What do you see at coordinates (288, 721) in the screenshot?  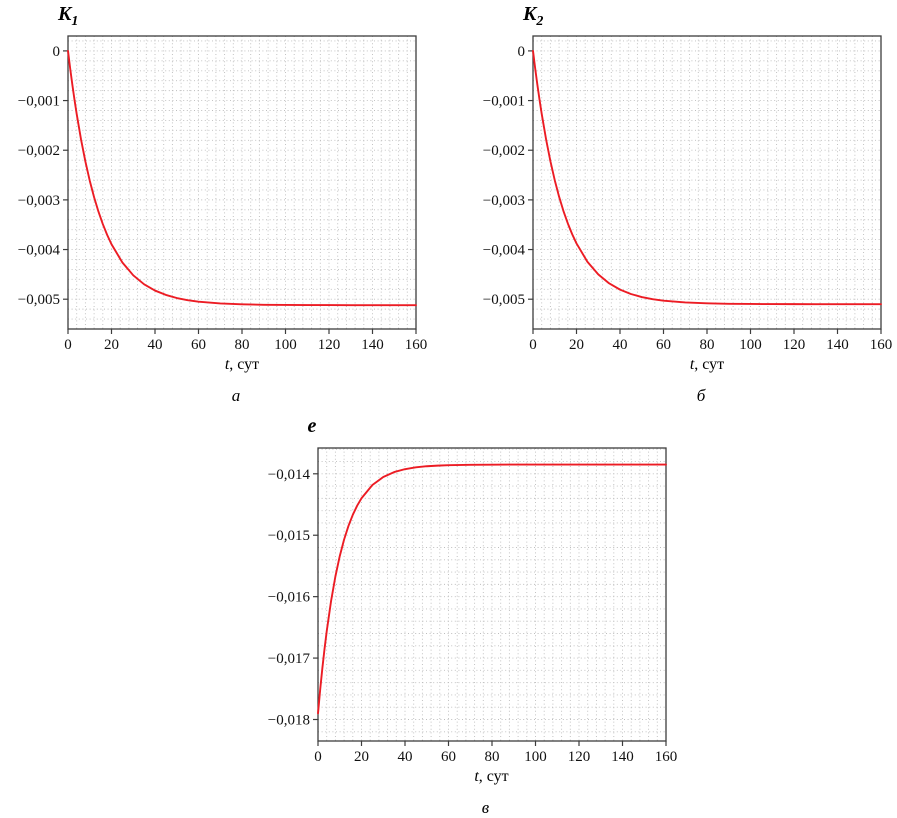 I see `svg-text: −0,018` at bounding box center [288, 721].